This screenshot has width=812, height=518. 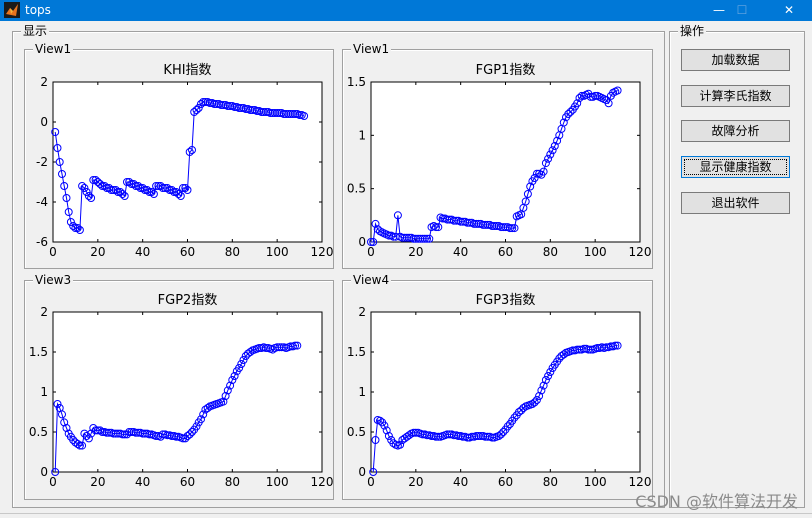 What do you see at coordinates (12, 10) in the screenshot?
I see `matlab-icon` at bounding box center [12, 10].